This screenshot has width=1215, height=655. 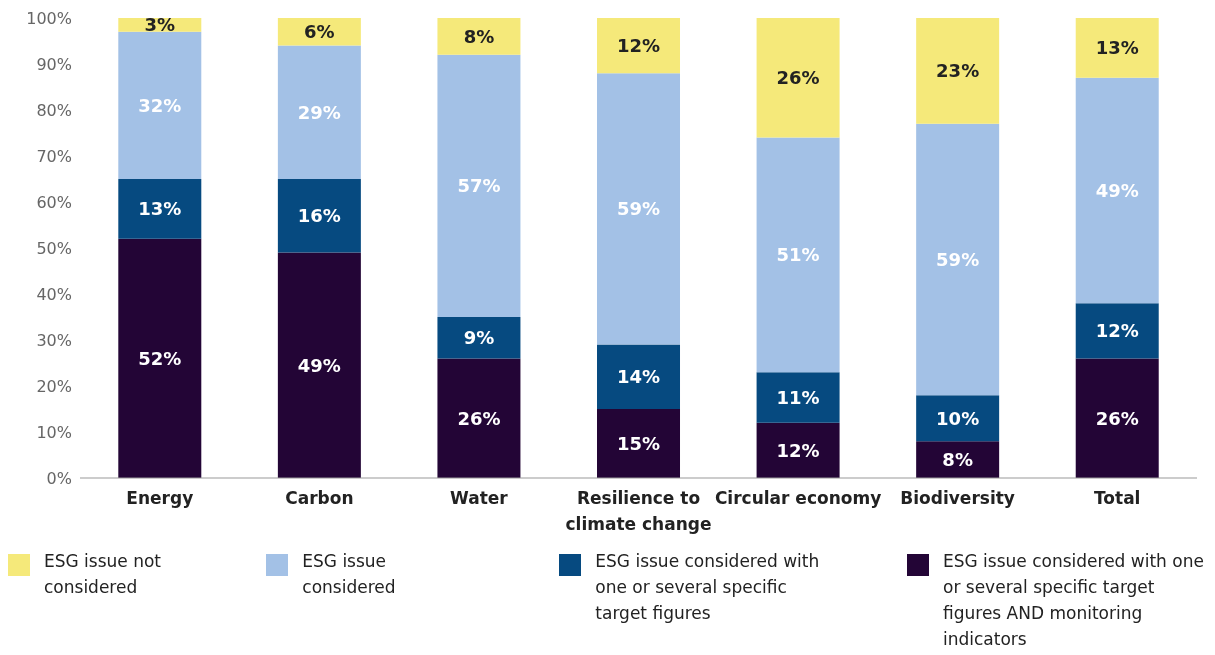 I want to click on y-tick-label: 0%, so click(x=59, y=478).